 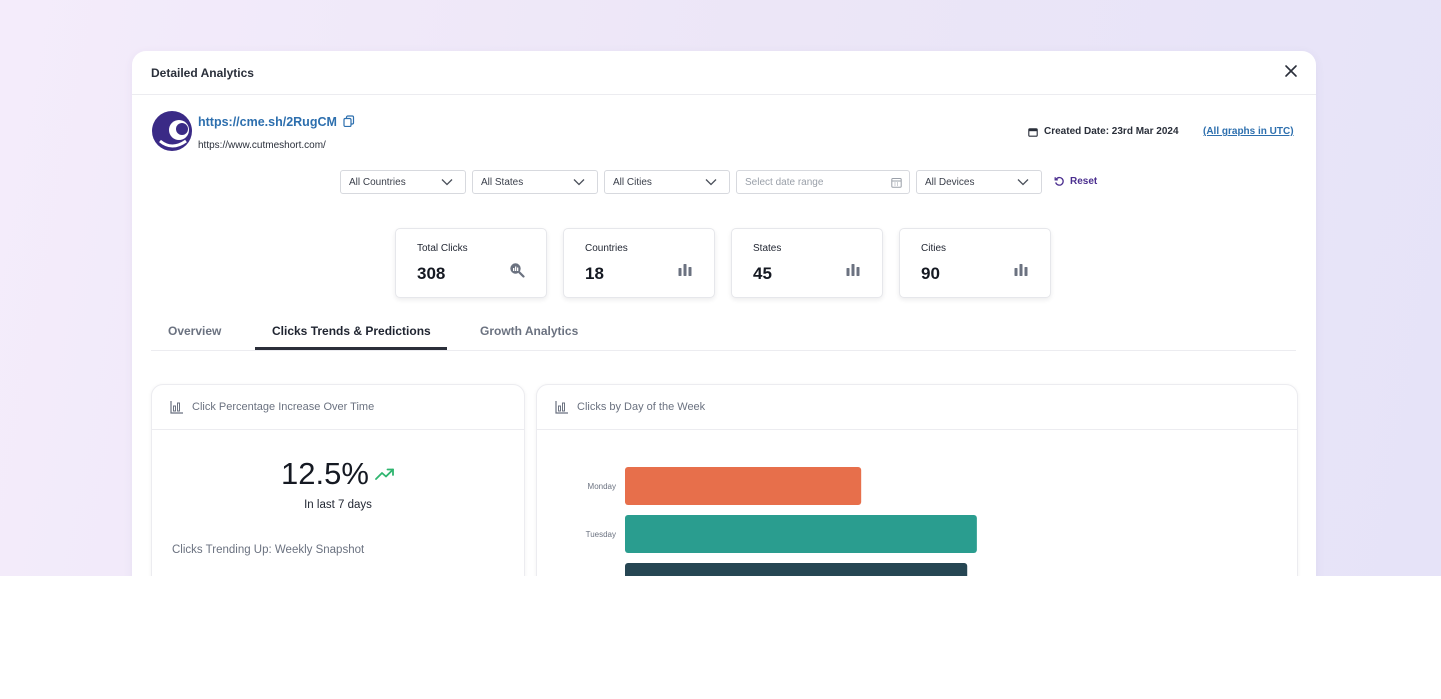 I want to click on created-date-text: Created Date: 23rd Mar 2024, so click(x=1111, y=131).